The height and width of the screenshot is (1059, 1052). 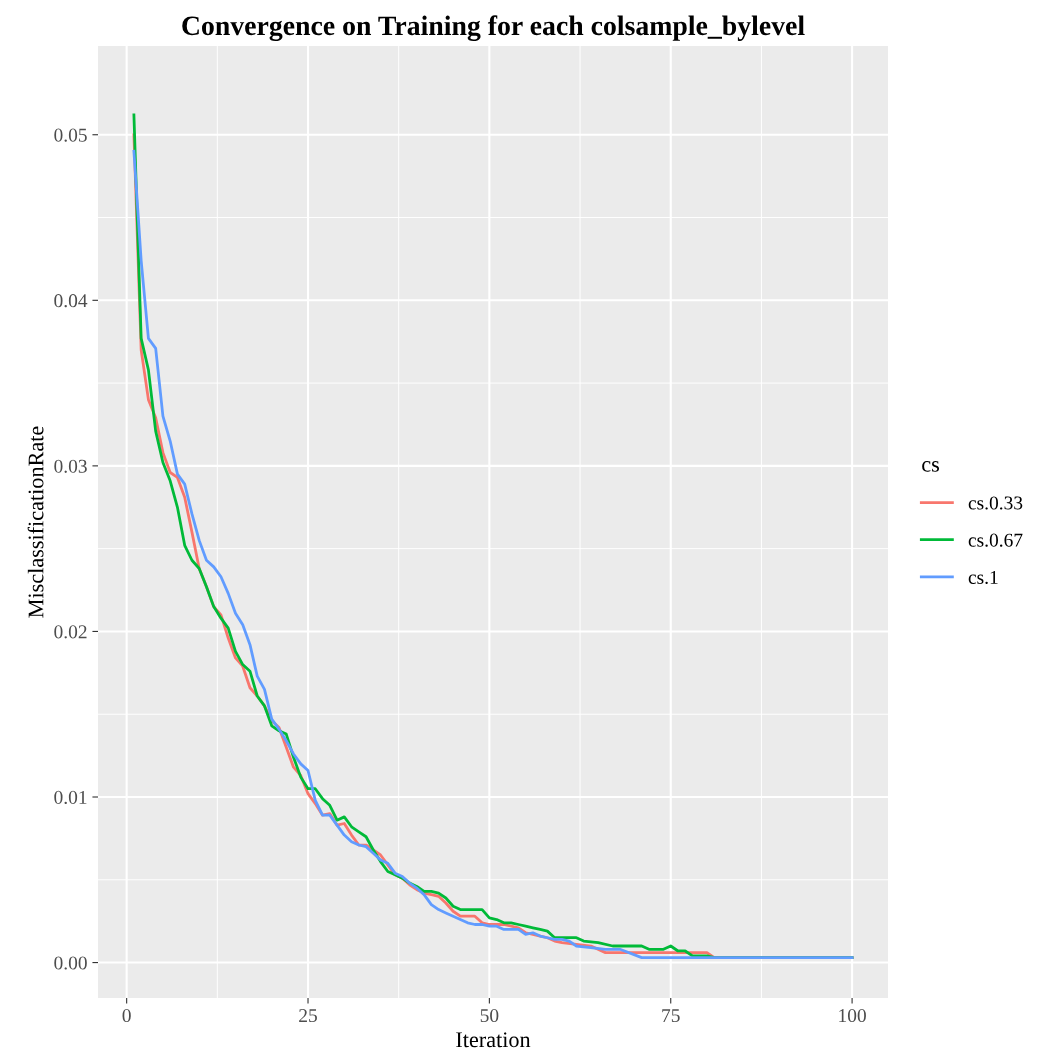 I want to click on y-tick-label: 0.04, so click(x=71, y=301).